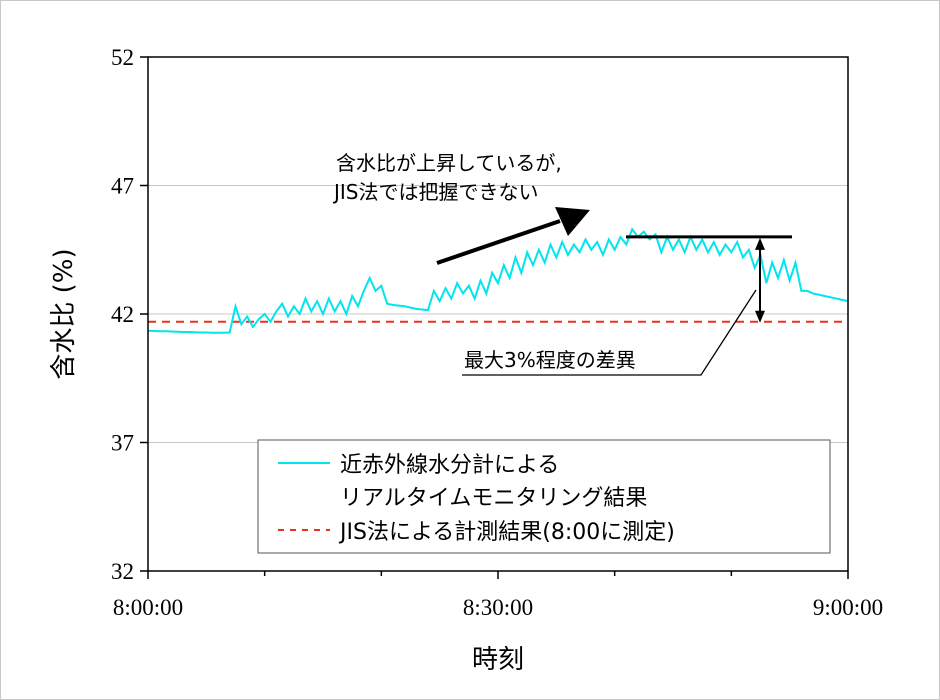 The image size is (940, 700). What do you see at coordinates (498, 280) in the screenshot?
I see `nir-series-line` at bounding box center [498, 280].